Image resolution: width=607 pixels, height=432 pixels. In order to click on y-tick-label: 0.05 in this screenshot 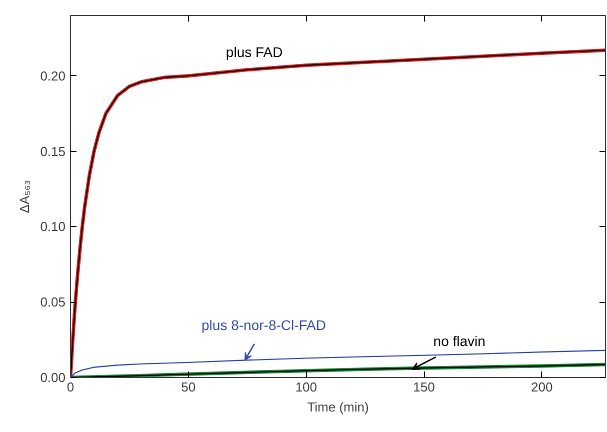, I will do `click(53, 302)`.